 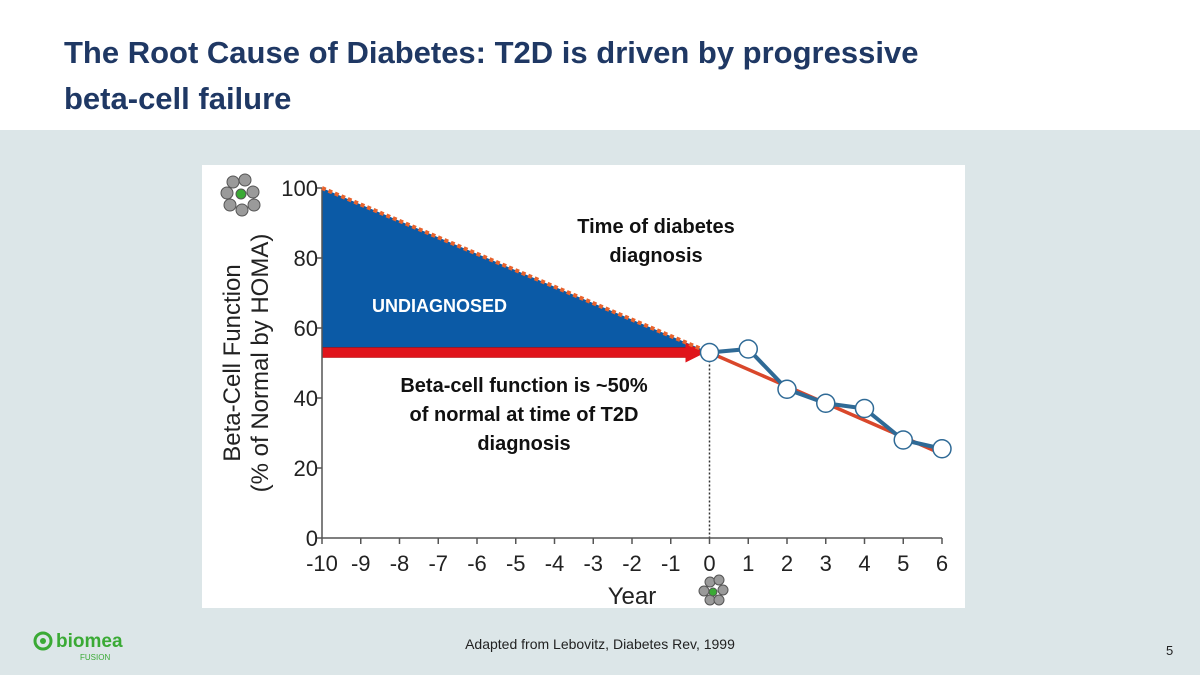 I want to click on x-tick-label: 4, so click(x=864, y=563).